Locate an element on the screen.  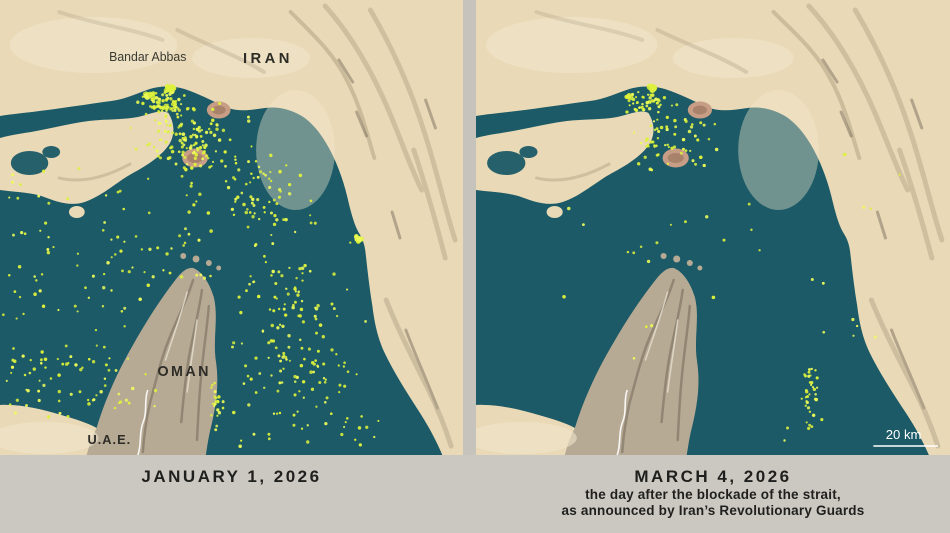
caption-march-date: MARCH 4, 2026 is located at coordinates (713, 476).